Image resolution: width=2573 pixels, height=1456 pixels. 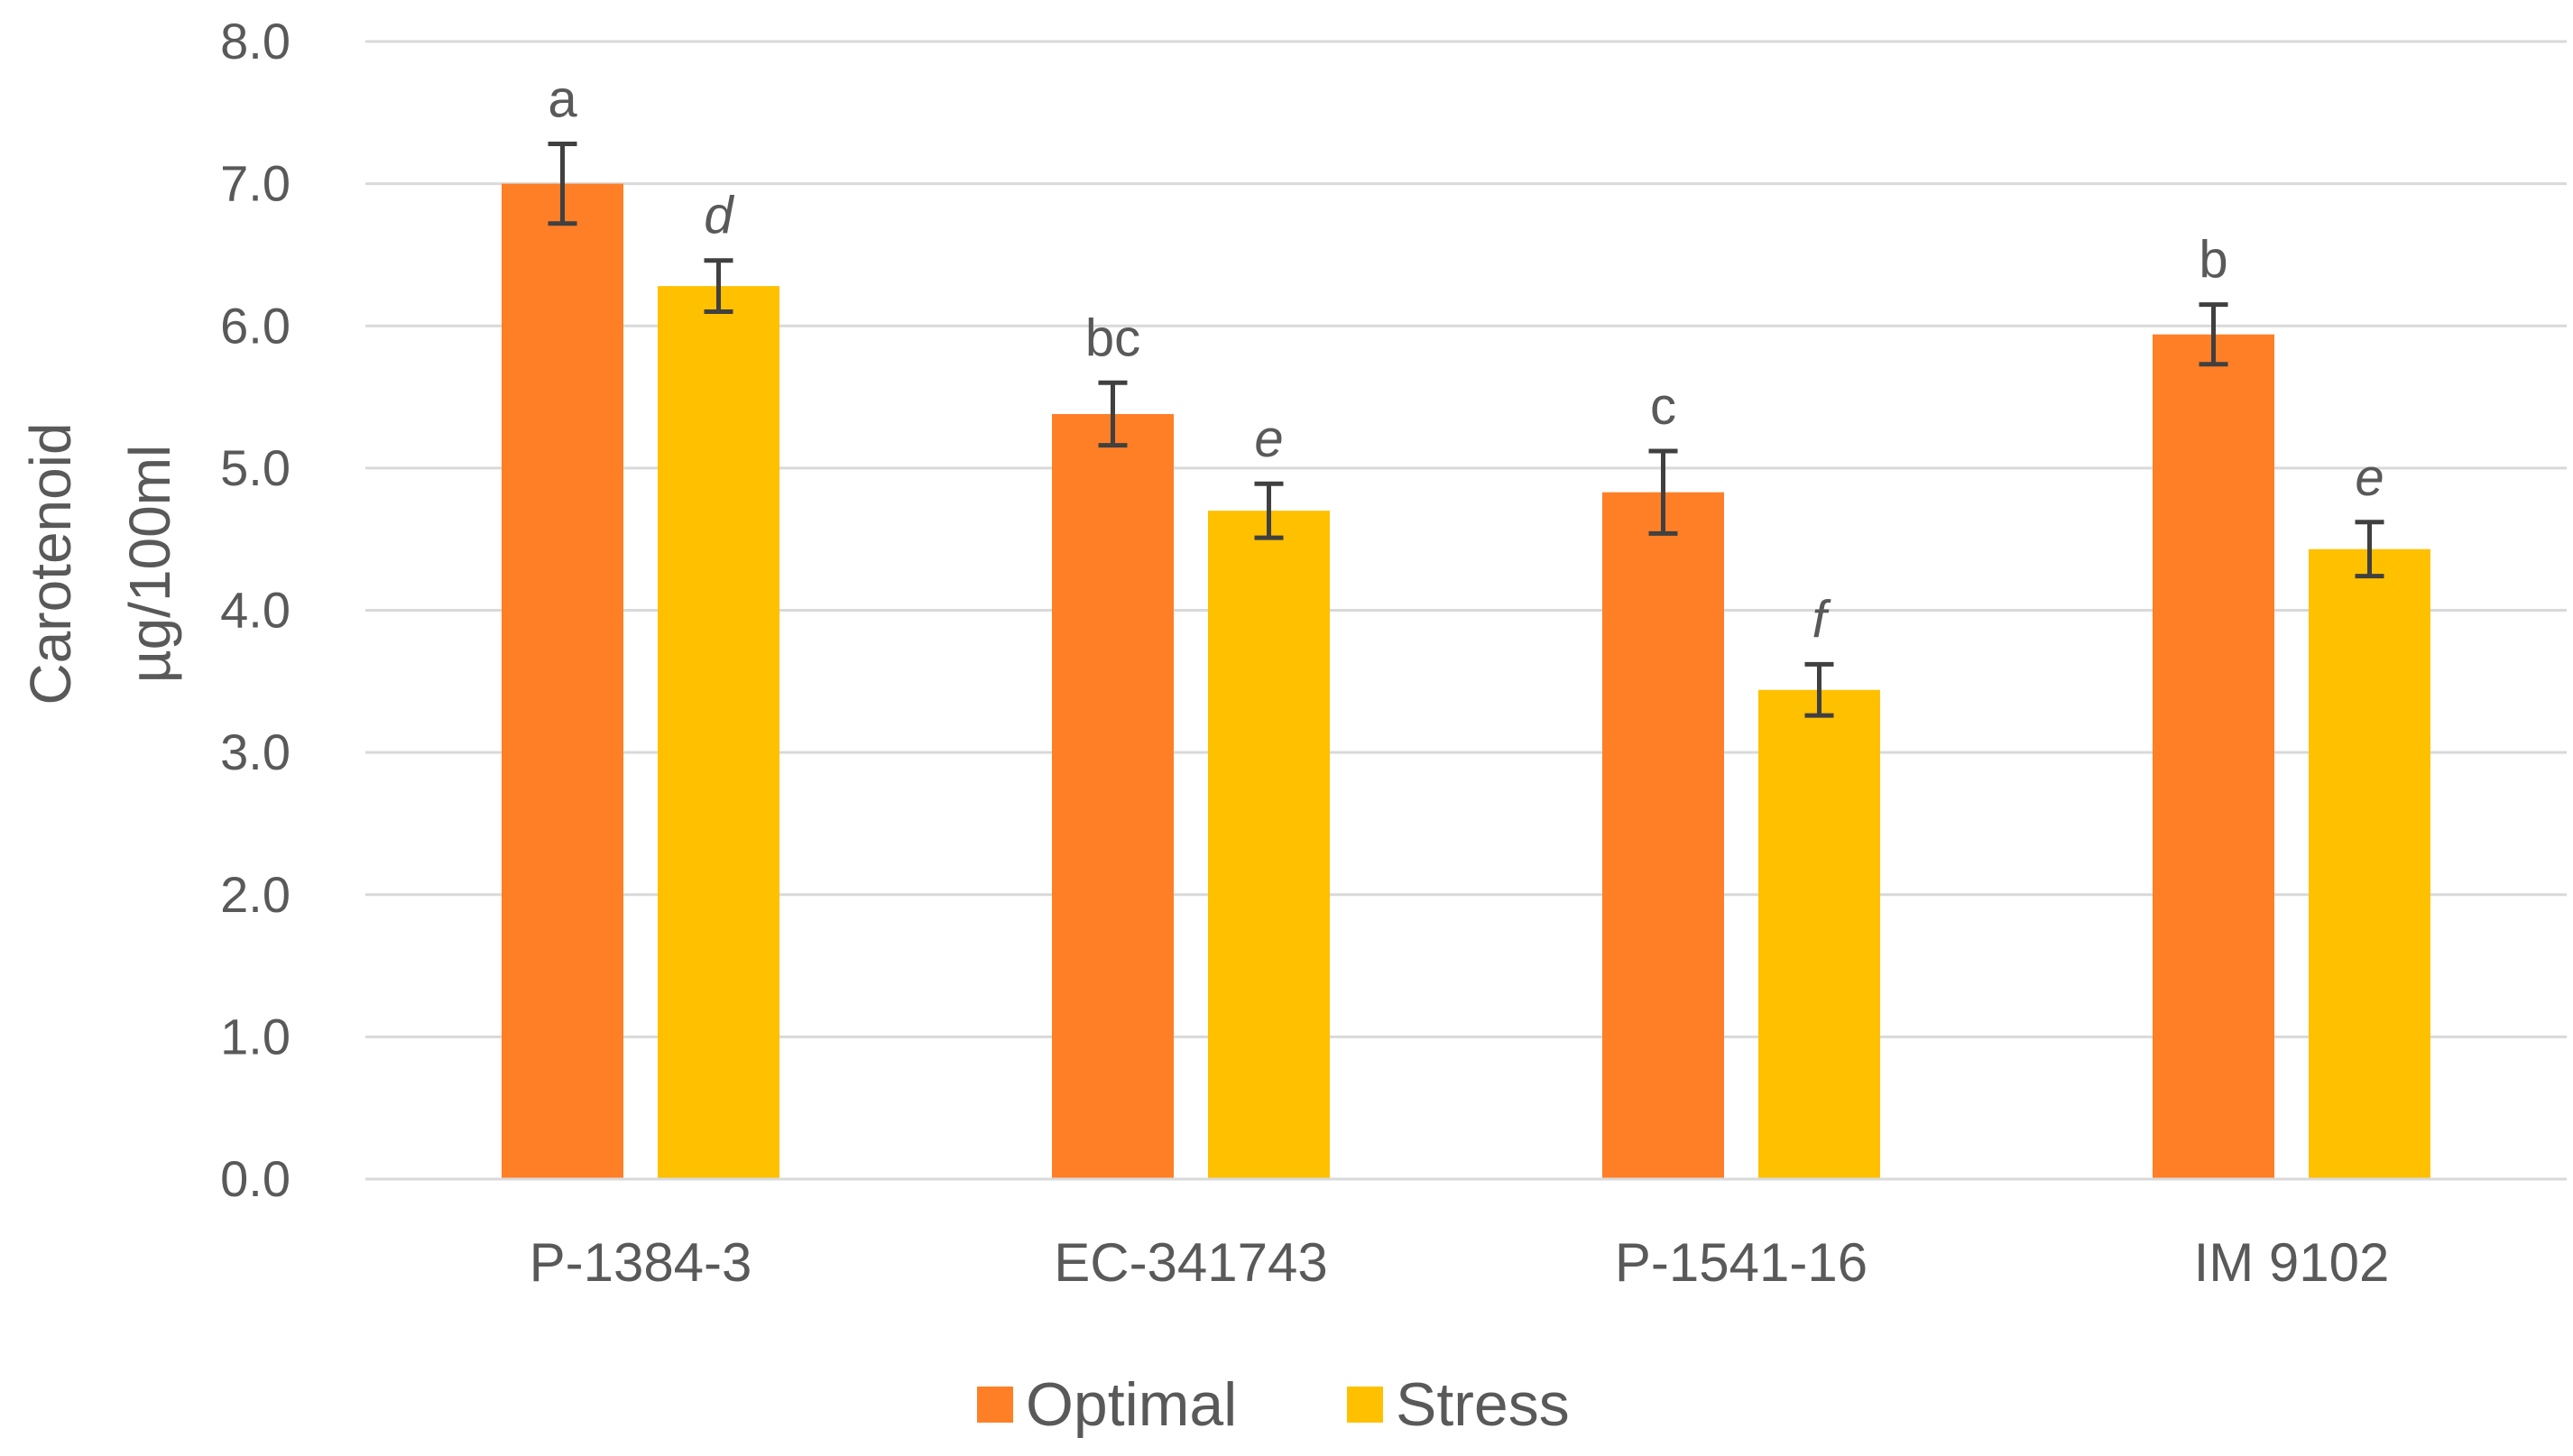 I want to click on y-tick-label: 0.0, so click(x=255, y=1178).